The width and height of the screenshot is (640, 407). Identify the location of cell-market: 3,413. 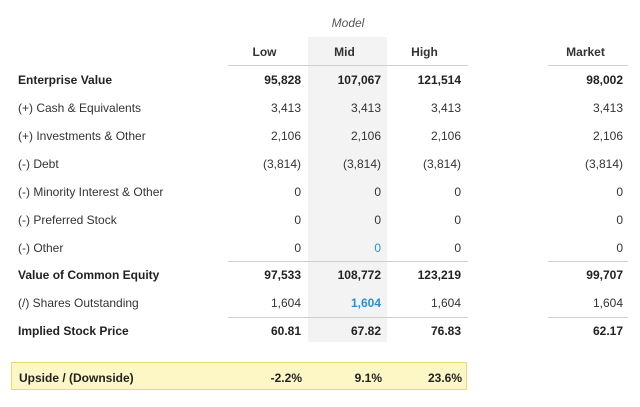
(607, 108).